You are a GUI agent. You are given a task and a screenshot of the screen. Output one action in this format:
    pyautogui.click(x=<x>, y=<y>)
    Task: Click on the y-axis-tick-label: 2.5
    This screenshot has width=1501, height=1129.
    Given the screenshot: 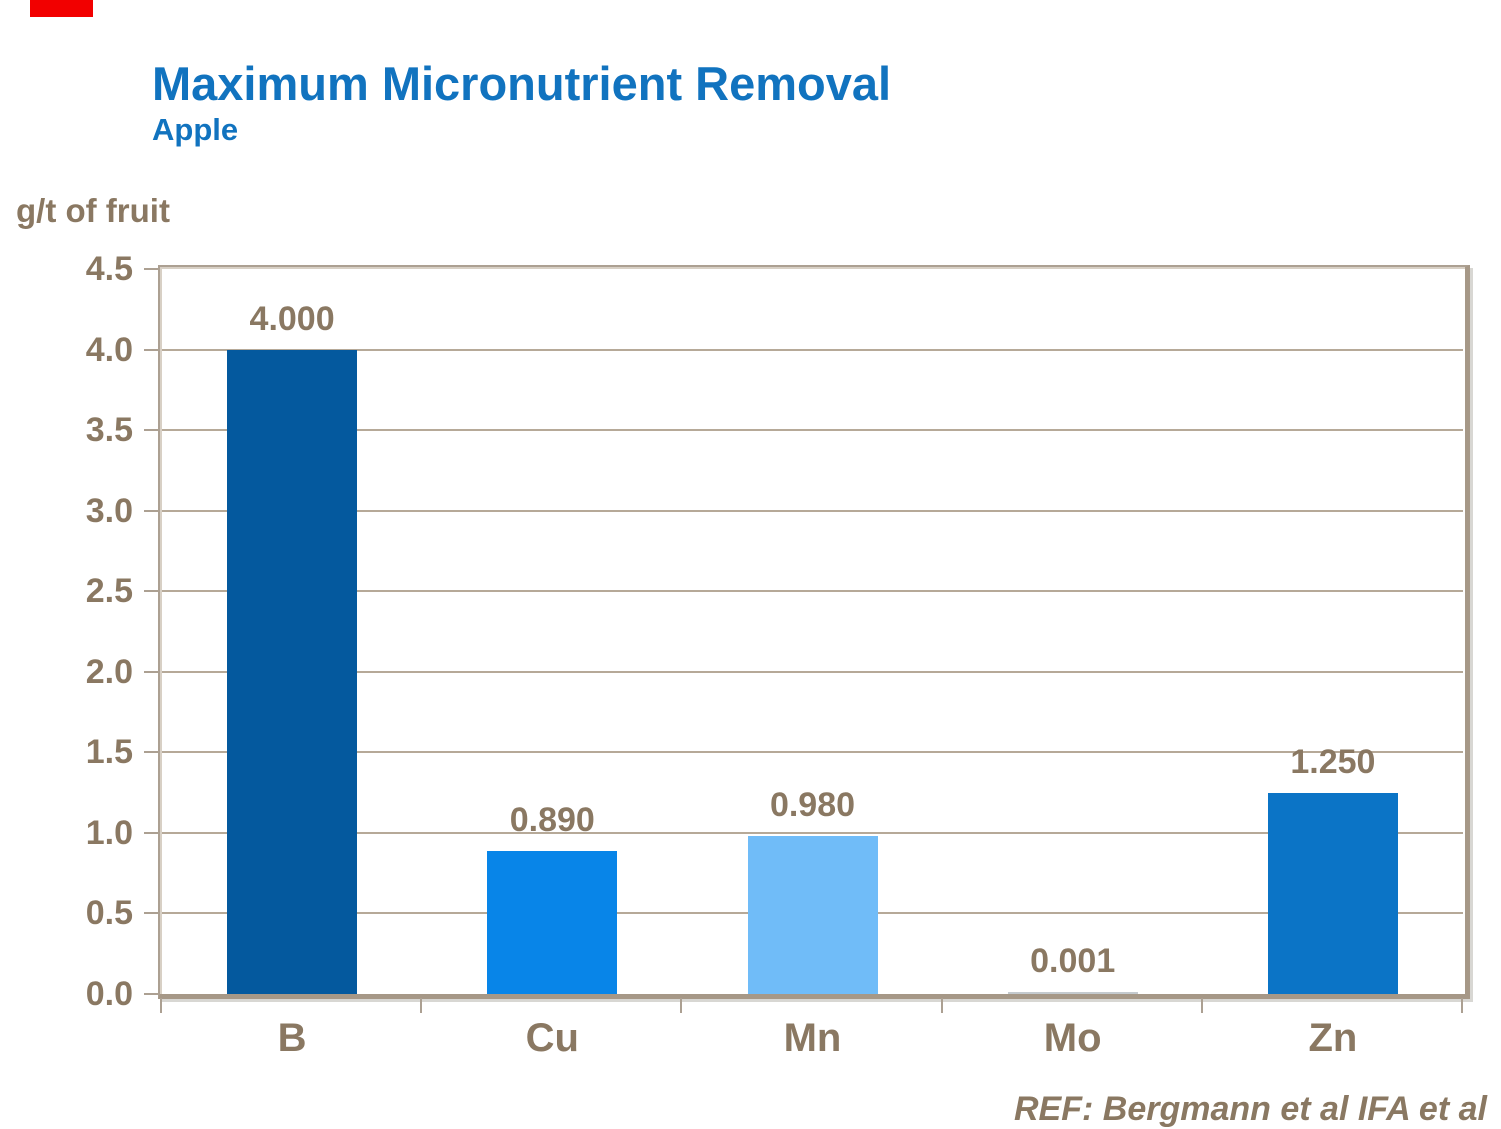 What is the action you would take?
    pyautogui.click(x=109, y=591)
    